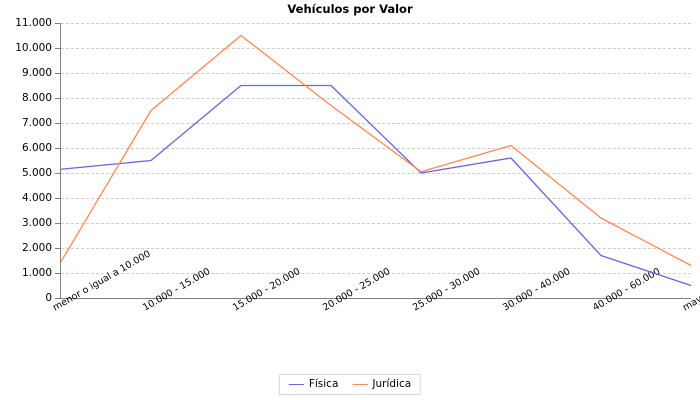 This screenshot has height=400, width=700. I want to click on chart-title: Vehículos por Valor, so click(350, 9).